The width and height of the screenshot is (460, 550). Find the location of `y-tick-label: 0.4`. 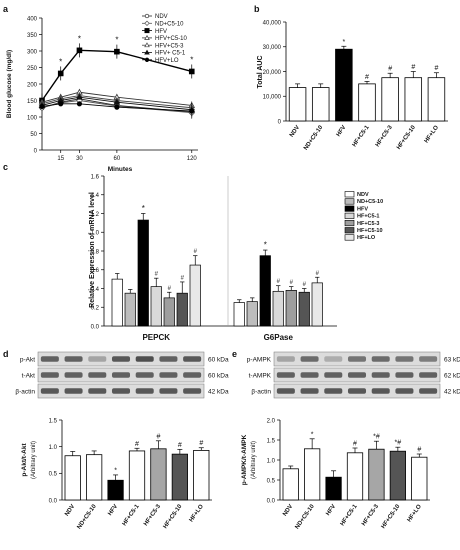

y-tick-label: 0.4 is located at coordinates (95, 290).